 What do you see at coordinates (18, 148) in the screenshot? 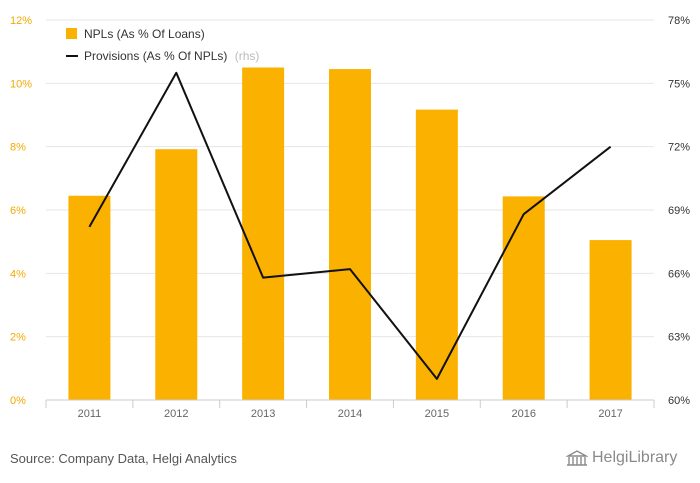
I see `left-tick-label: 8%` at bounding box center [18, 148].